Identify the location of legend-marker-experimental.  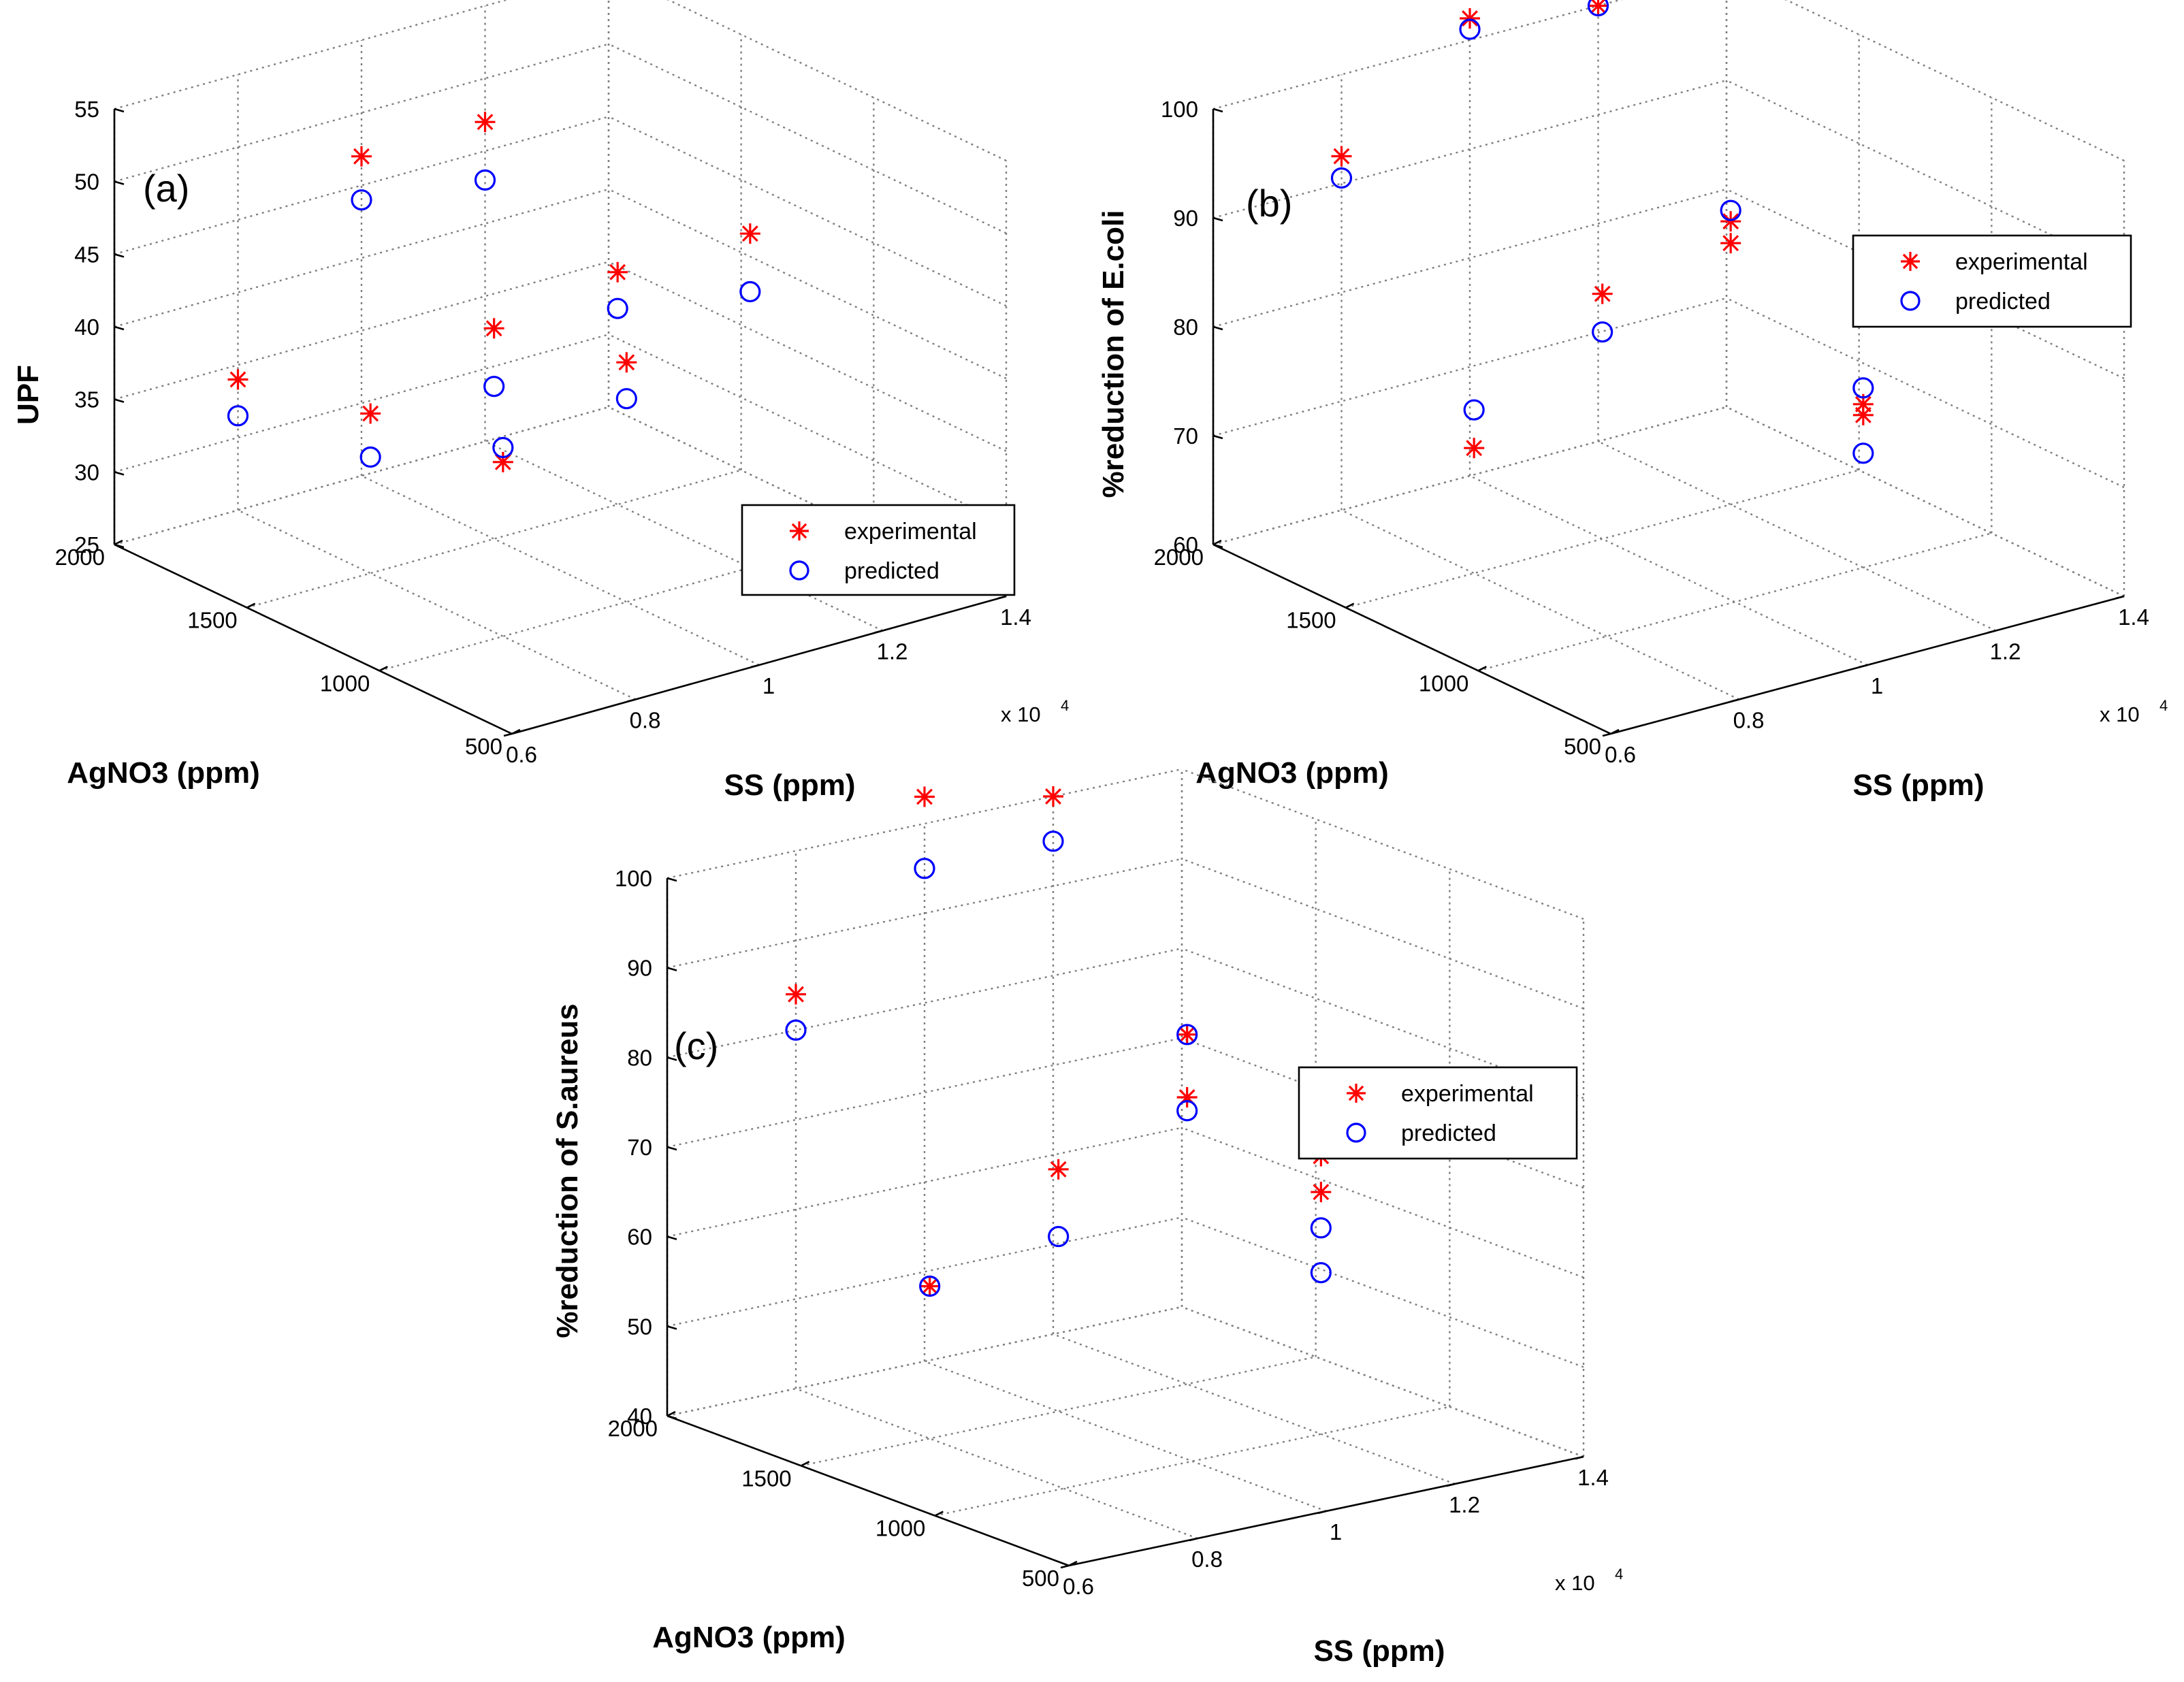
(1911, 261).